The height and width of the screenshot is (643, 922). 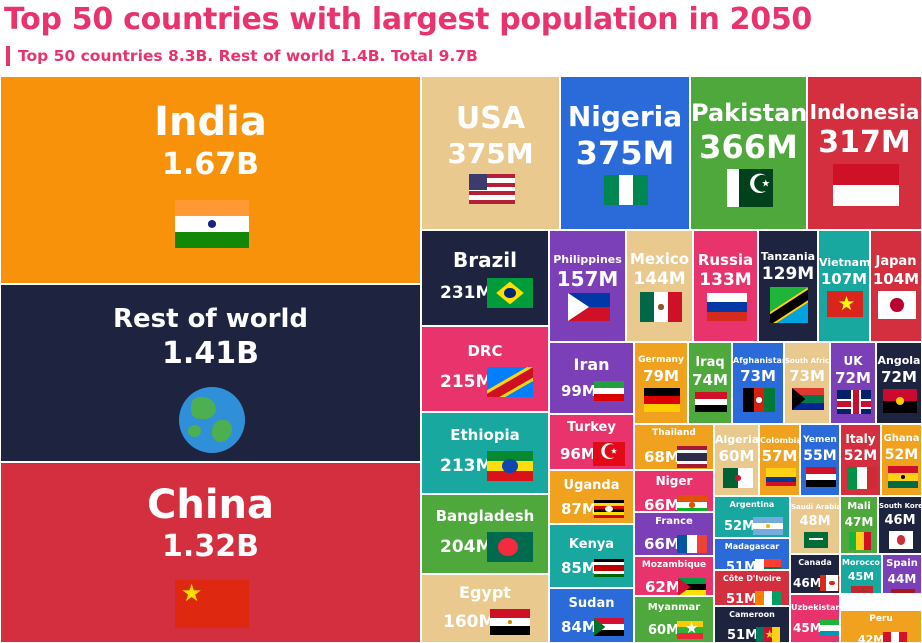 I want to click on country-name: Mali, so click(x=859, y=506).